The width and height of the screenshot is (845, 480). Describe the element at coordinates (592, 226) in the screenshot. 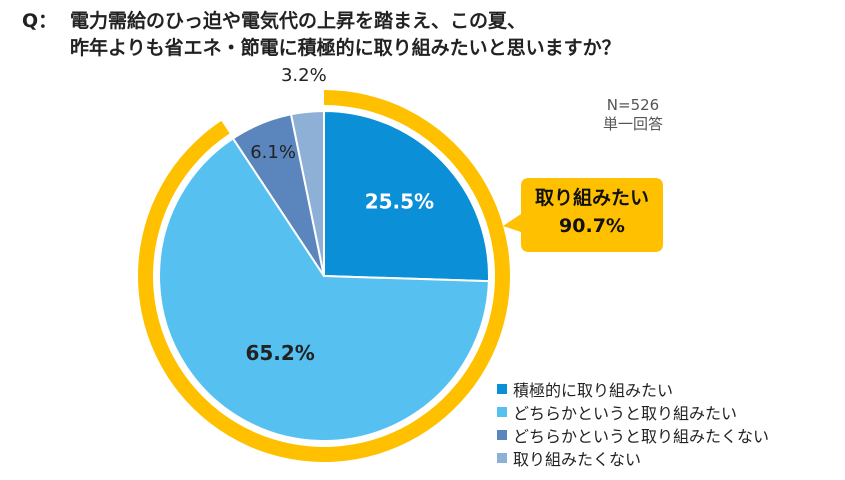

I see `callout-value: 90.7%` at that location.